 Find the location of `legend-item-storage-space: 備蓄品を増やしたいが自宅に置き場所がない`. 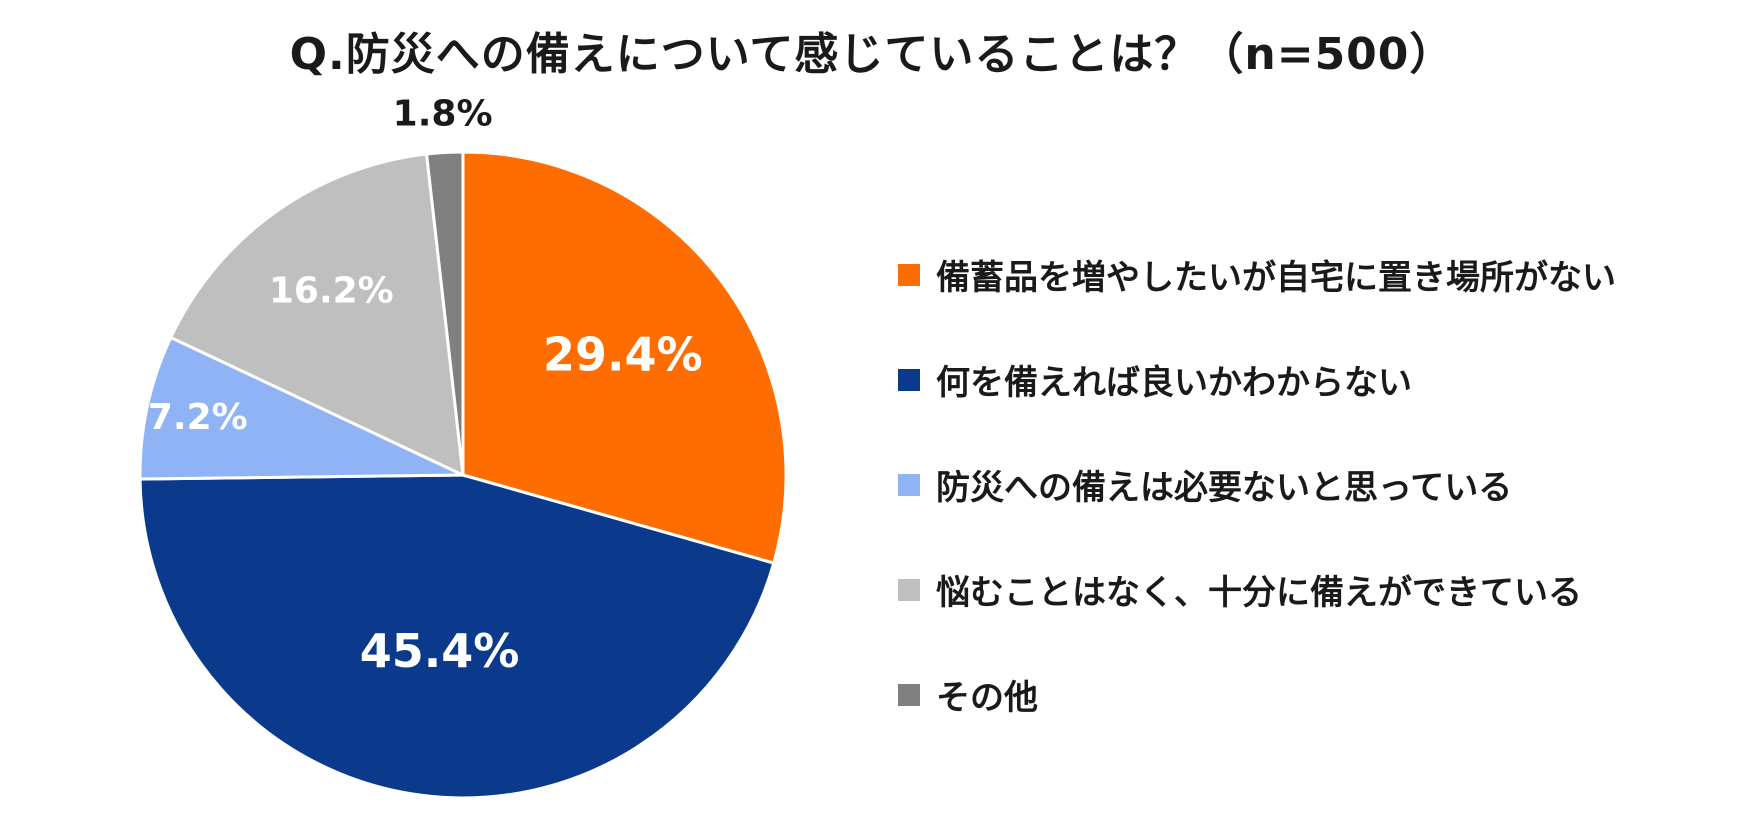

legend-item-storage-space: 備蓄品を増やしたいが自宅に置き場所がない is located at coordinates (1257, 274).